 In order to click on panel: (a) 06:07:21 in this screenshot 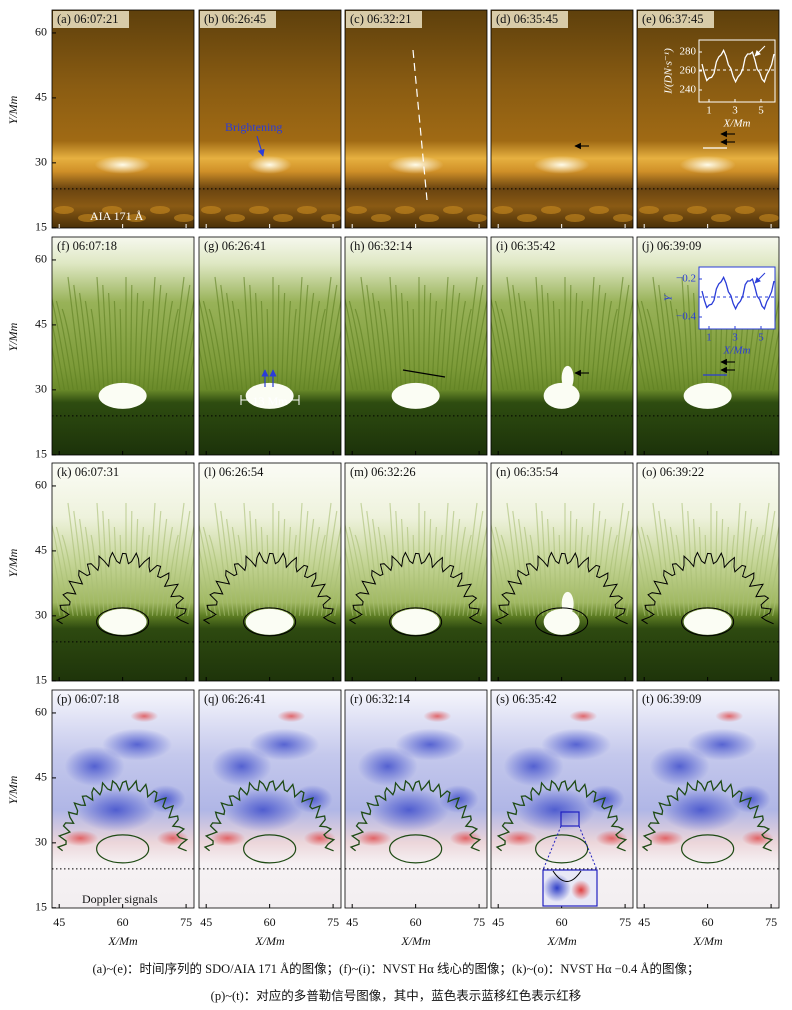, I will do `click(123, 119)`.